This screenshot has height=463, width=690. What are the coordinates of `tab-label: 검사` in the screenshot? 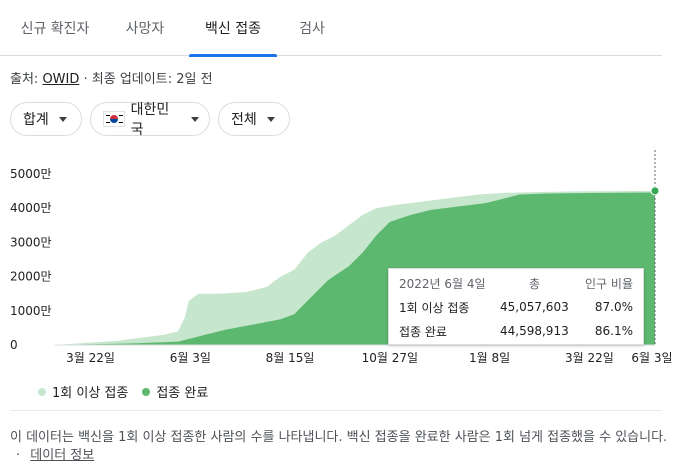 It's located at (312, 29).